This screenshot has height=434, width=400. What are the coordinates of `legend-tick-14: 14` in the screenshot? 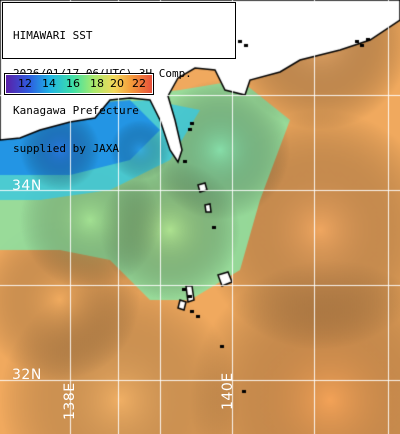 It's located at (49, 83).